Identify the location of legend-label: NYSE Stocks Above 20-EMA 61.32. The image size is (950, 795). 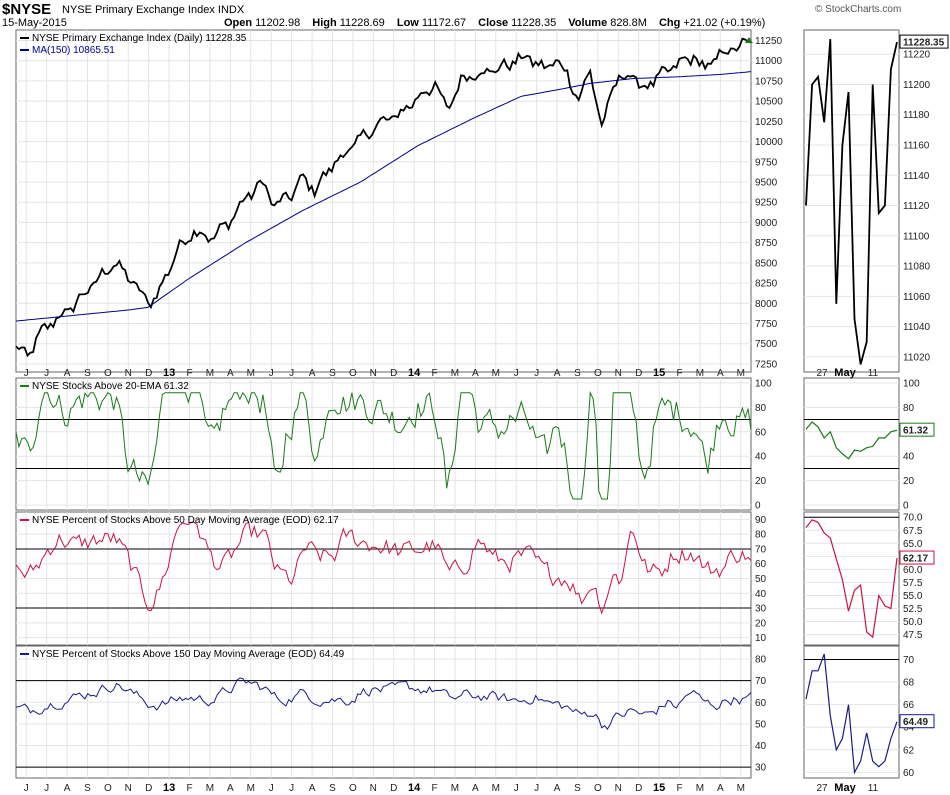
(110, 386).